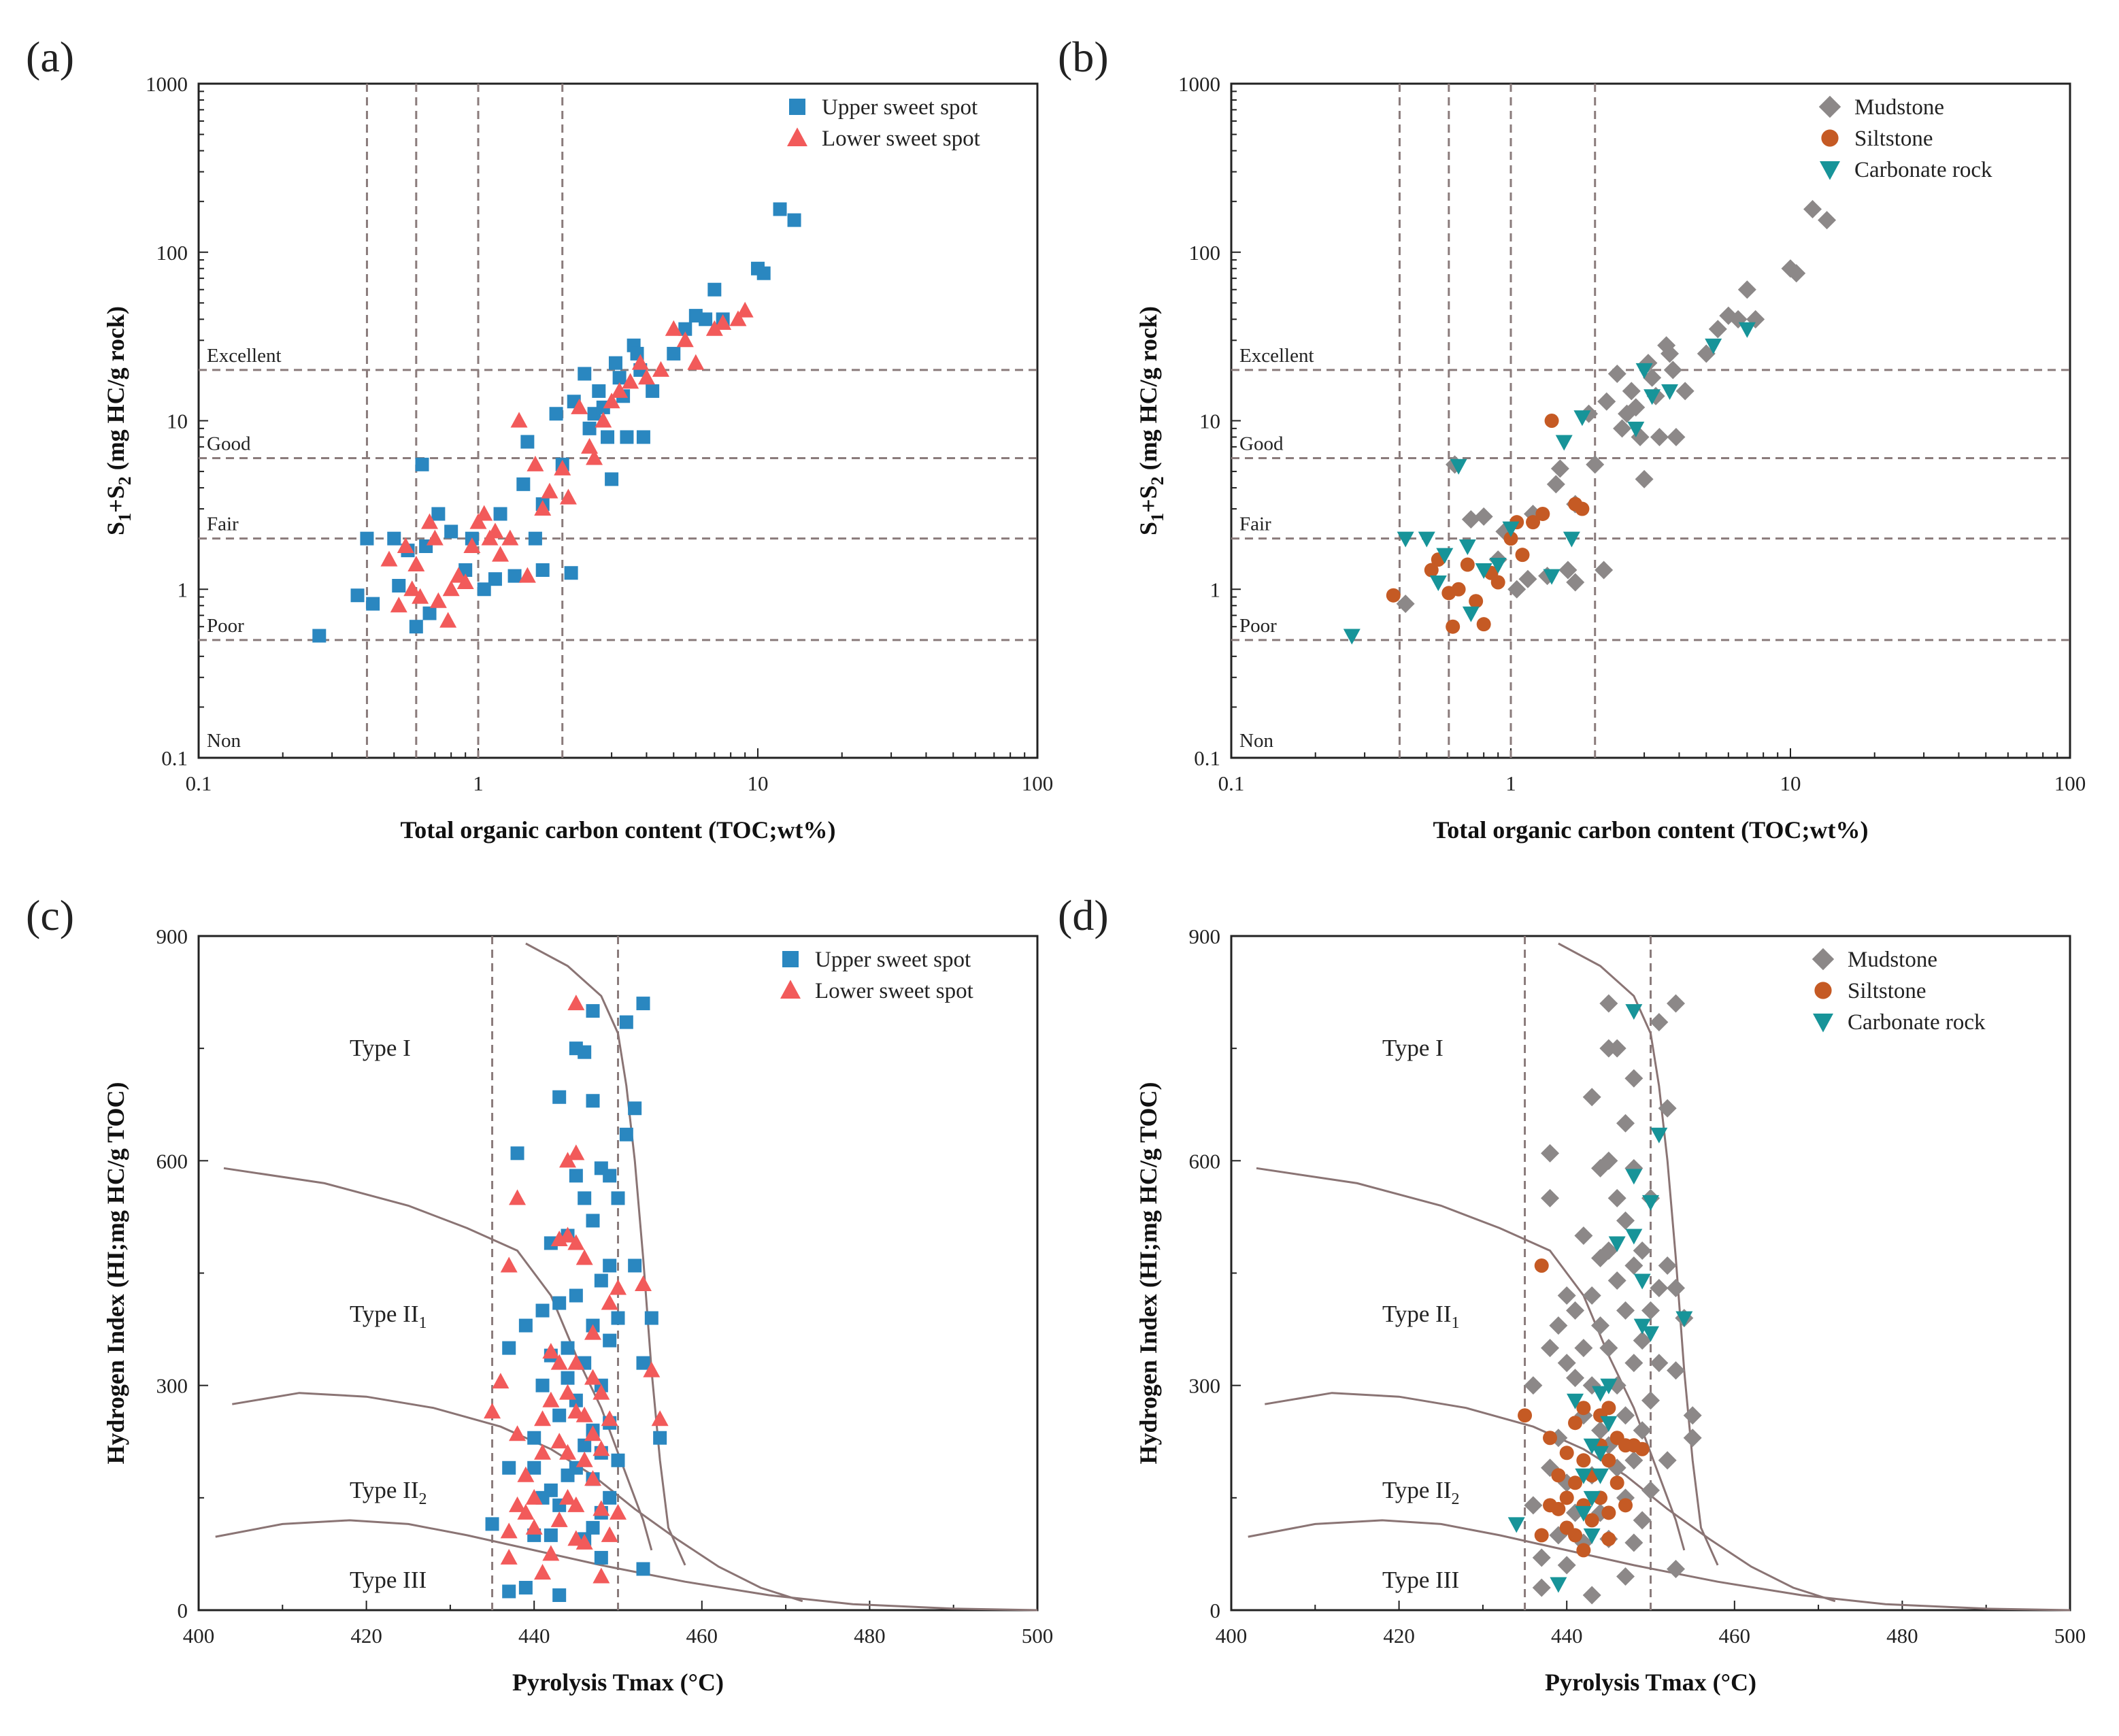 Image resolution: width=2119 pixels, height=1736 pixels. I want to click on x-tick-label: 0.1, so click(1231, 783).